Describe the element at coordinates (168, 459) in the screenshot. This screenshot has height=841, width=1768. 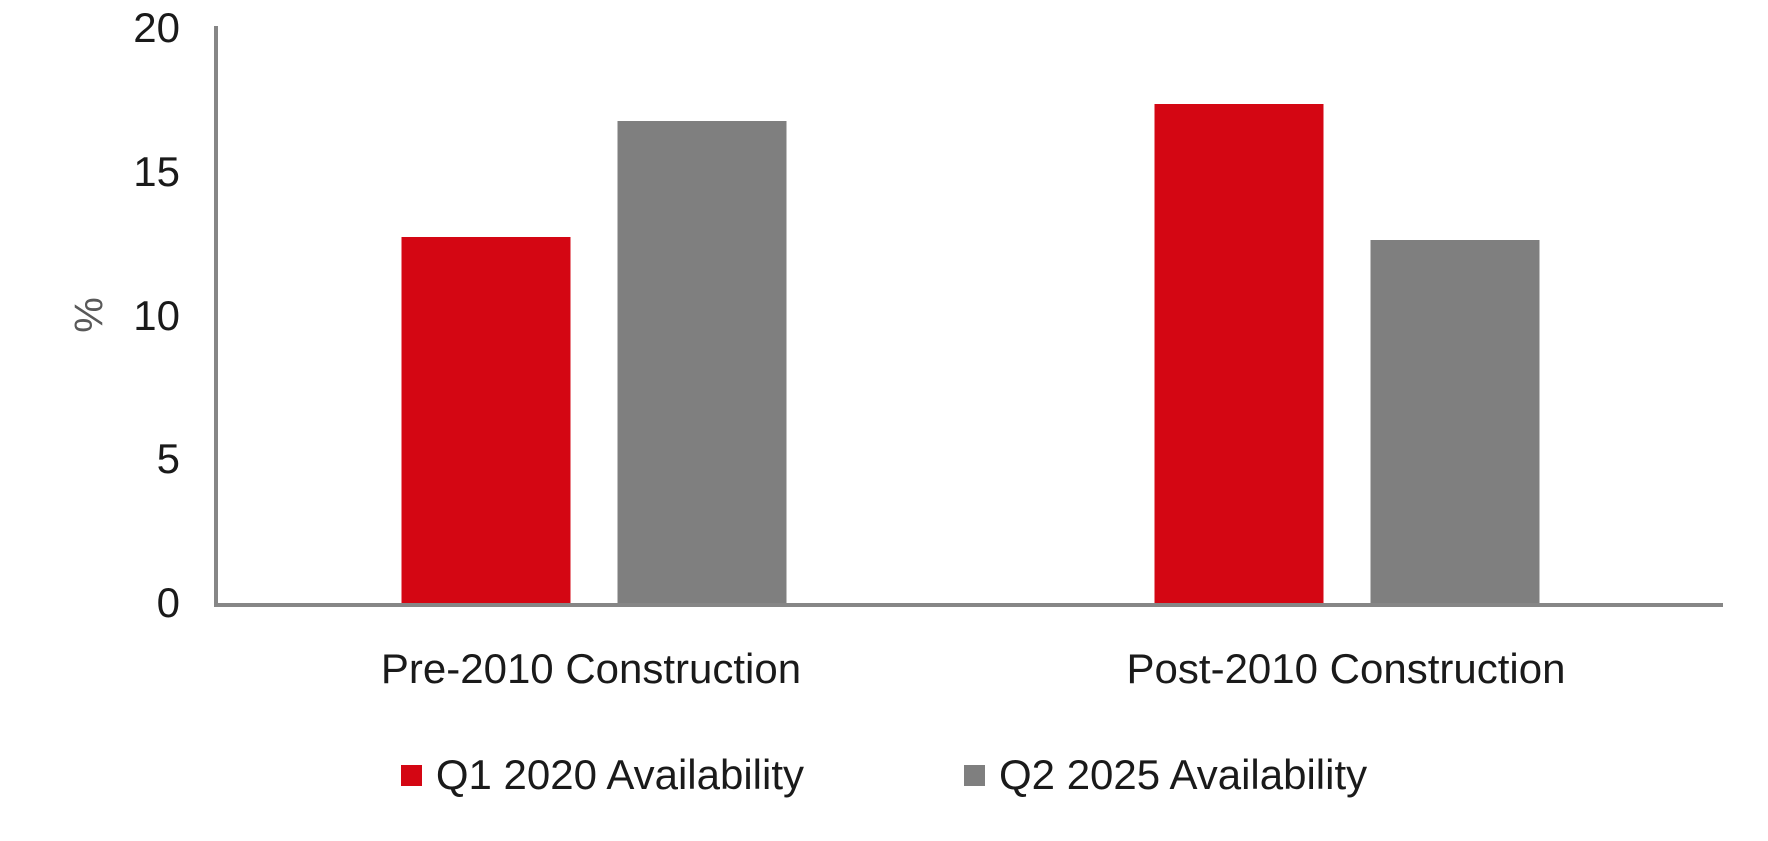
I see `y-tick-5: 5` at that location.